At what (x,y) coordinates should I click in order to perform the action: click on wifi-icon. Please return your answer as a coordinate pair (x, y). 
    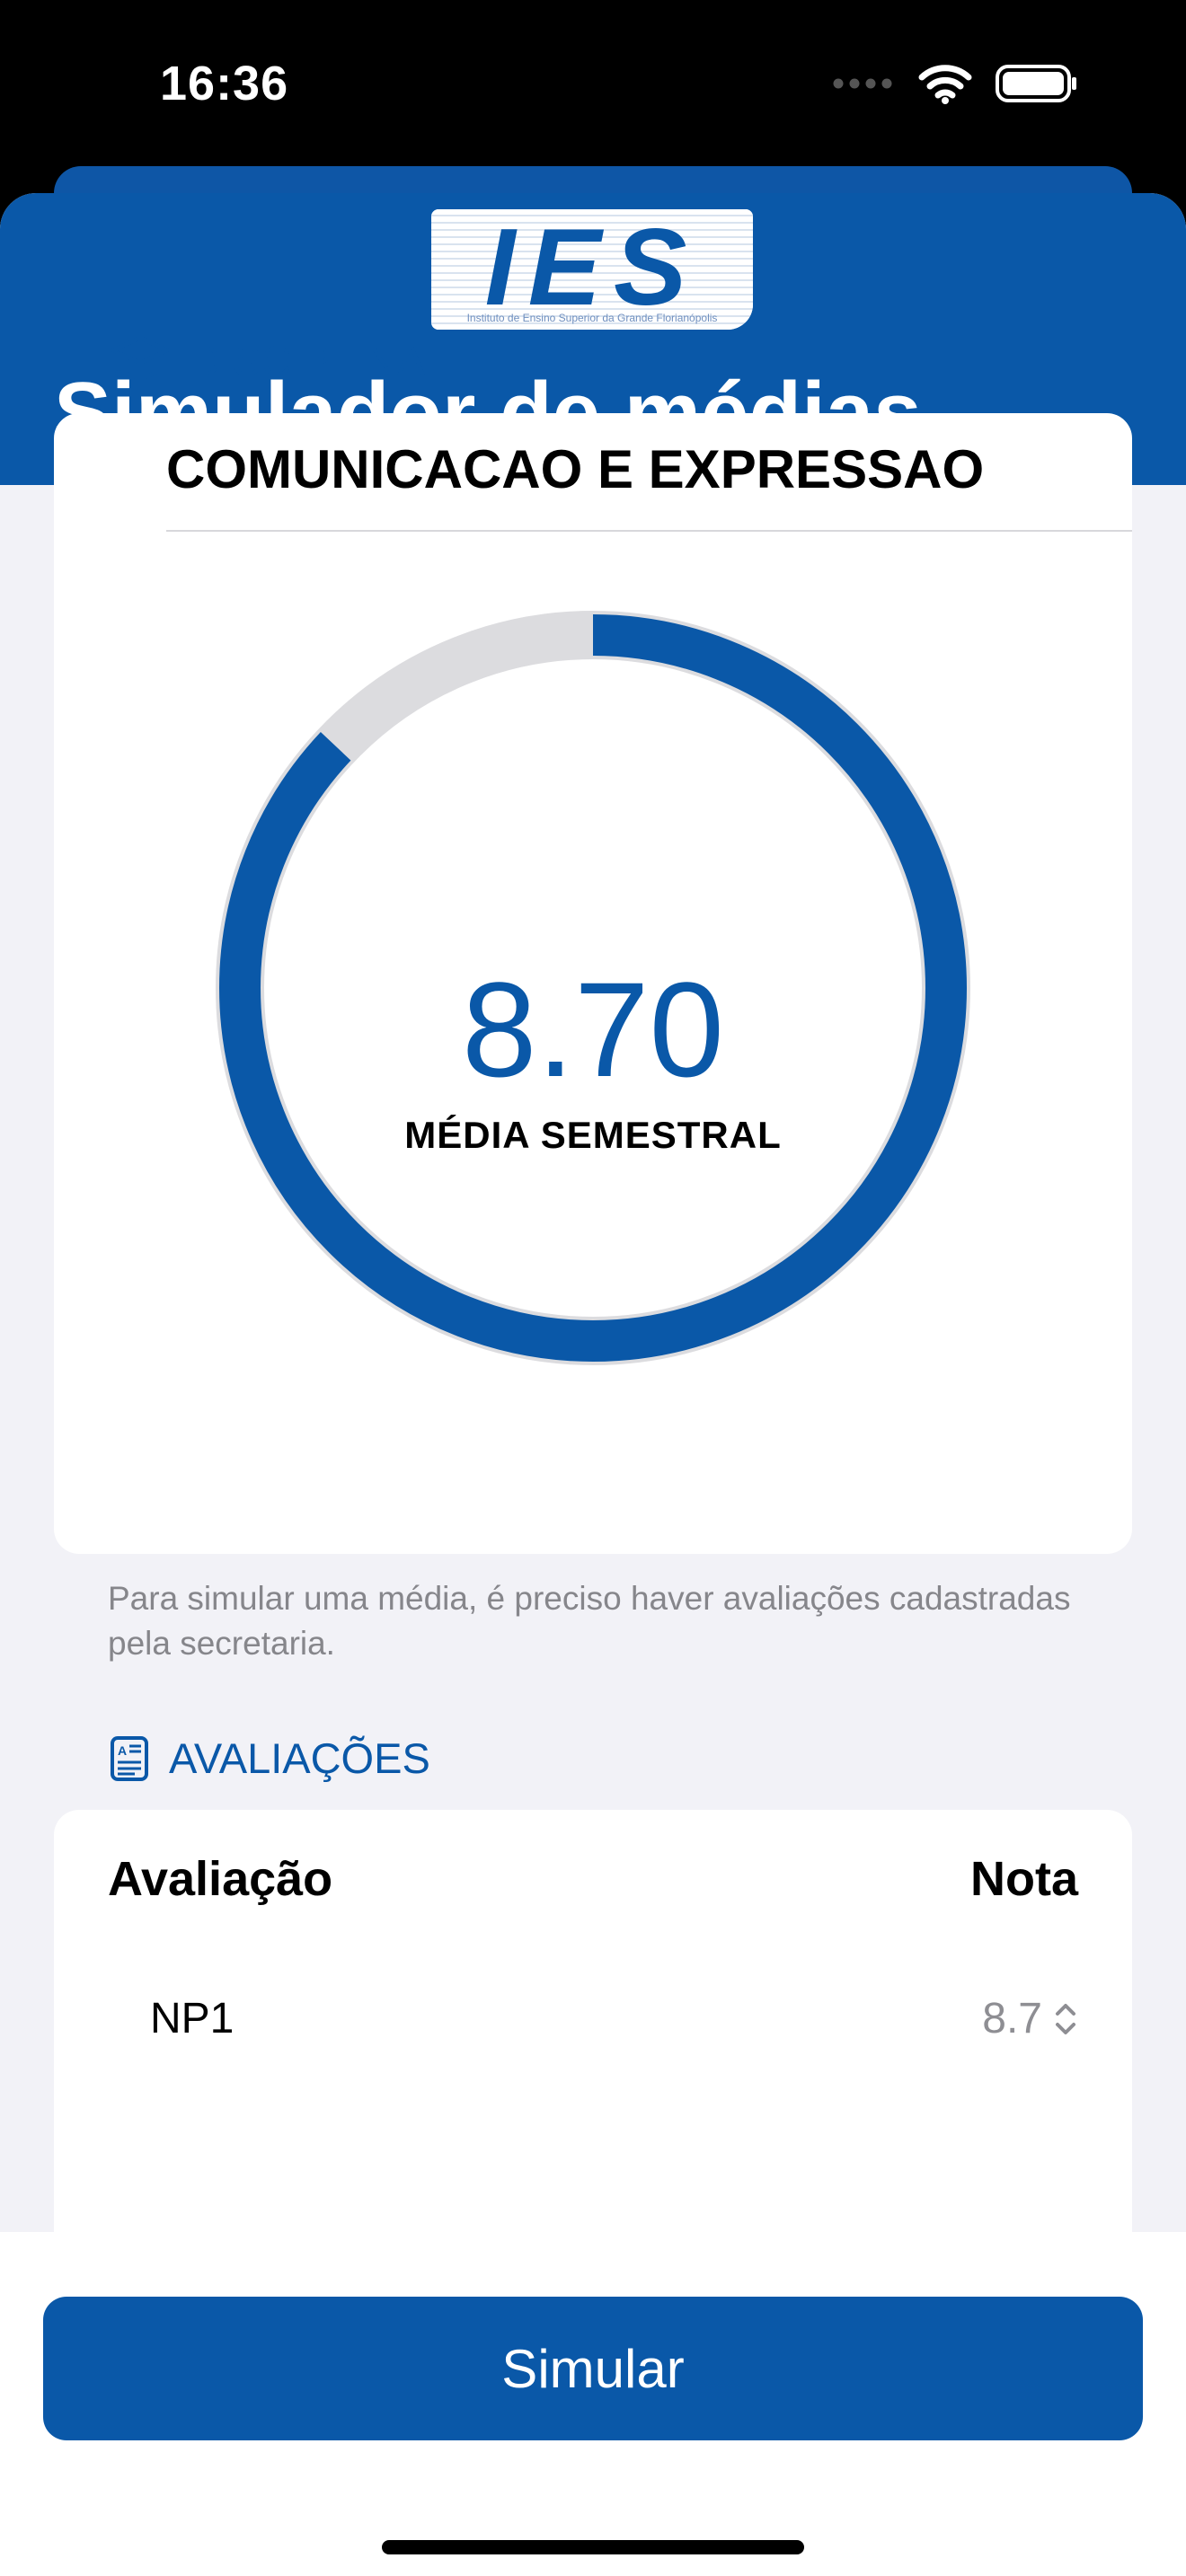
    Looking at the image, I should click on (945, 84).